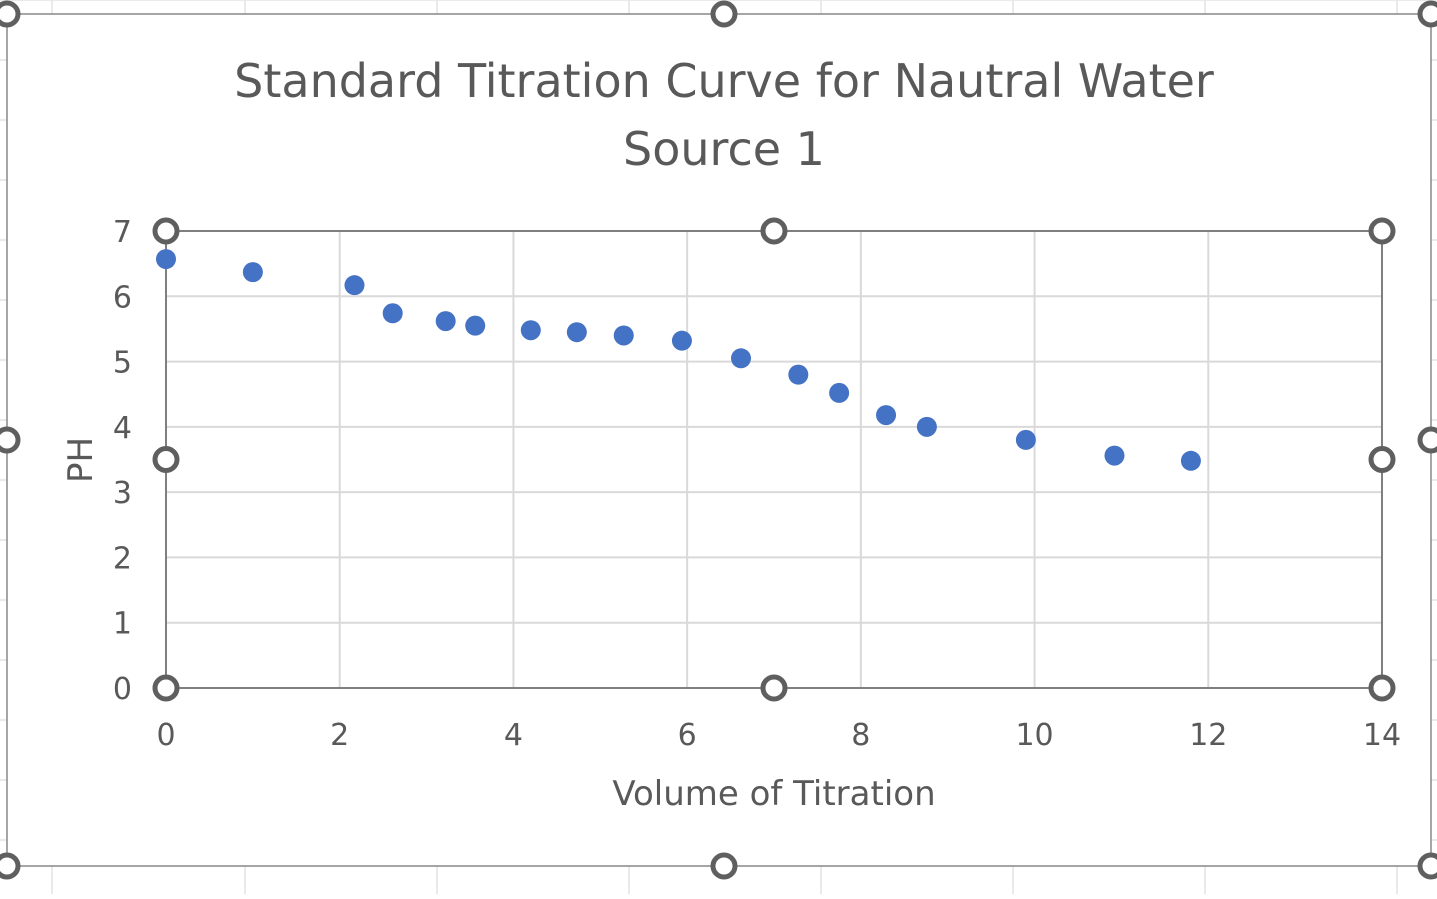  What do you see at coordinates (122, 689) in the screenshot?
I see `y-tick-label: 0` at bounding box center [122, 689].